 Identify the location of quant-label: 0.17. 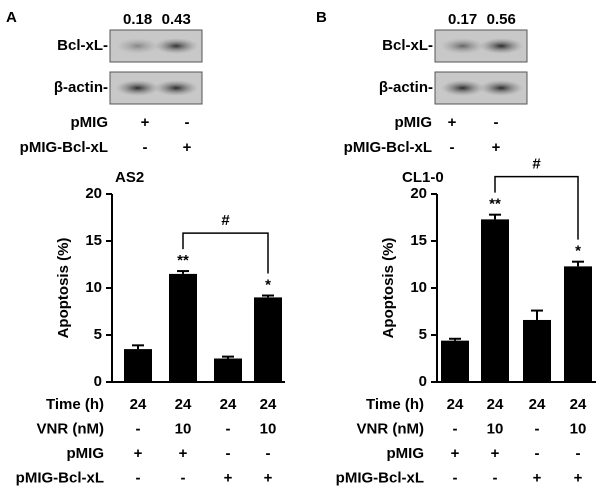
(462, 19).